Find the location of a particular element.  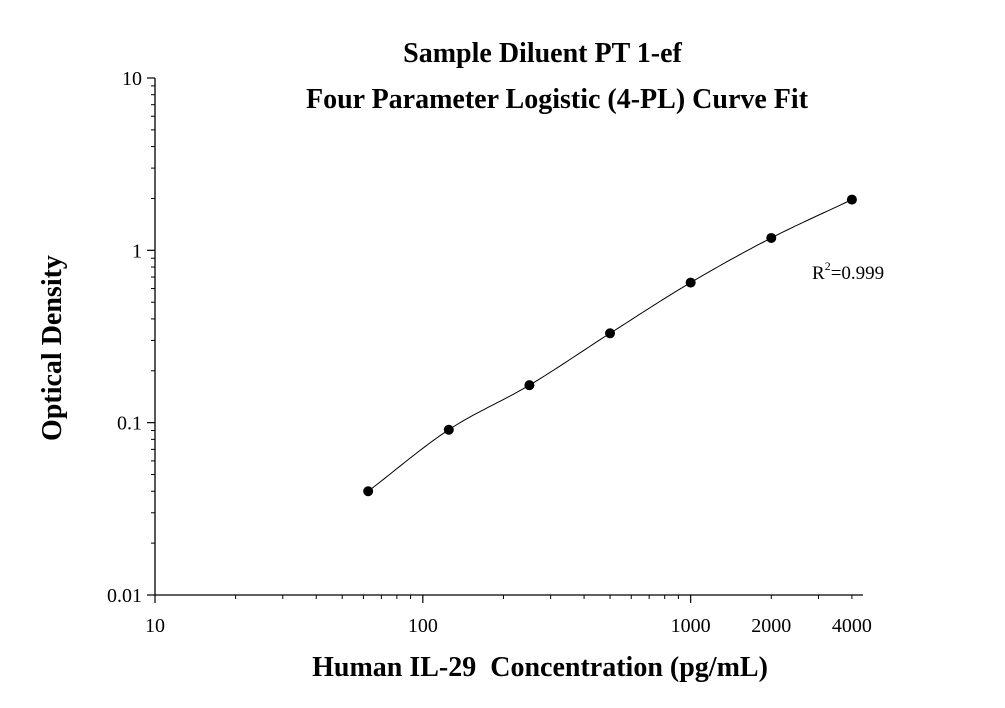

chart-subtitle: Four Parameter Logistic (4-PL) Curve Fit is located at coordinates (557, 99).